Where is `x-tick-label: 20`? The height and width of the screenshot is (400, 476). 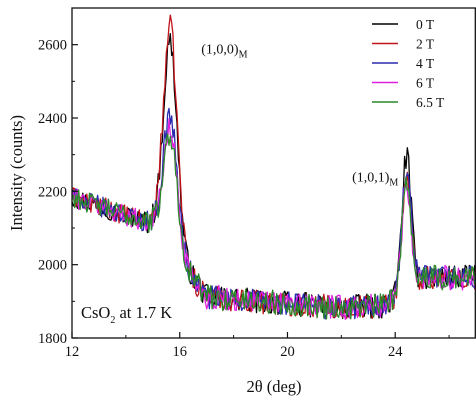 x-tick-label: 20 is located at coordinates (287, 352).